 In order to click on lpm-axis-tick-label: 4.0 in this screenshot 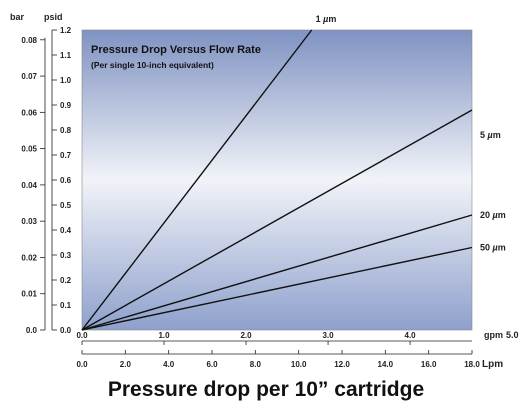, I will do `click(169, 364)`.